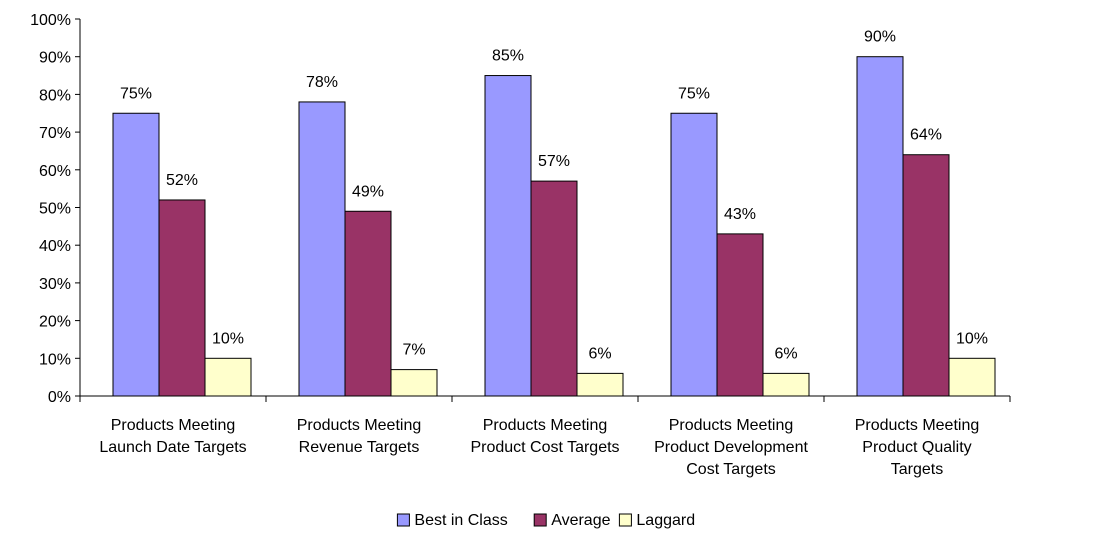  Describe the element at coordinates (554, 161) in the screenshot. I see `data-label: 57%` at that location.